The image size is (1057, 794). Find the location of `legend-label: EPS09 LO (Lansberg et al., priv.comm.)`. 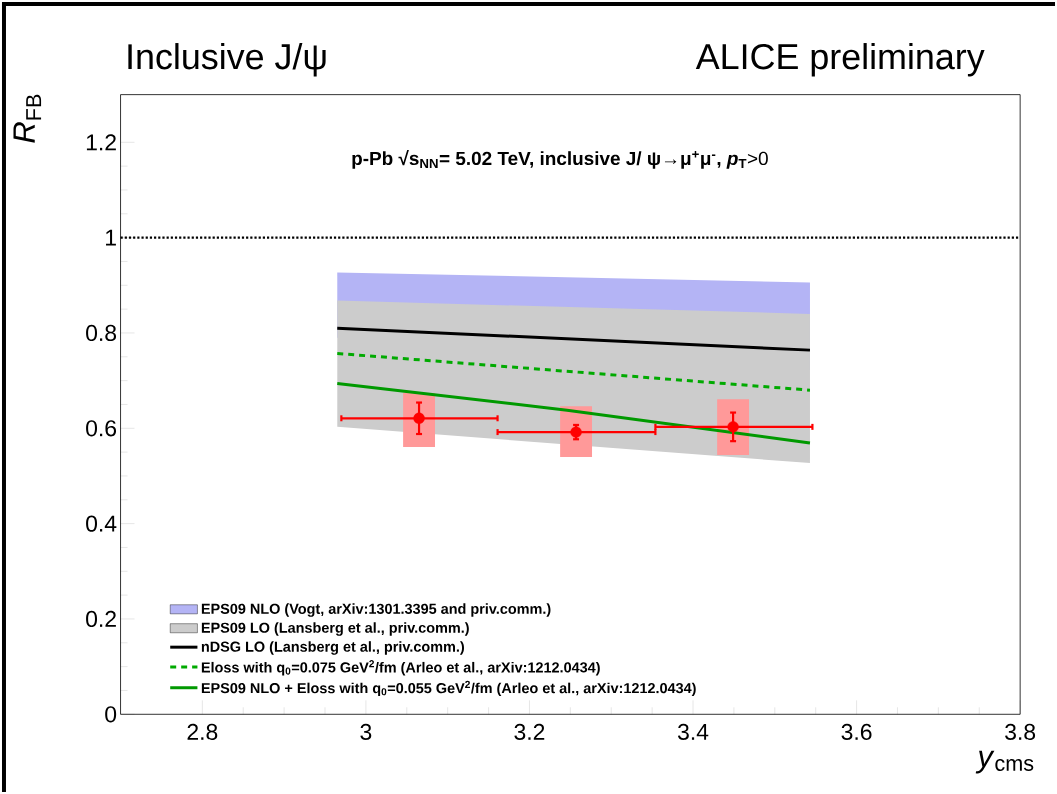

legend-label: EPS09 LO (Lansberg et al., priv.comm.) is located at coordinates (335, 629).